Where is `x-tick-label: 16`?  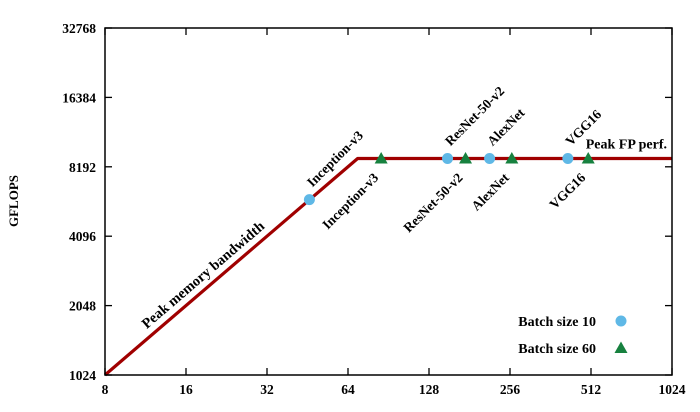
x-tick-label: 16 is located at coordinates (186, 389).